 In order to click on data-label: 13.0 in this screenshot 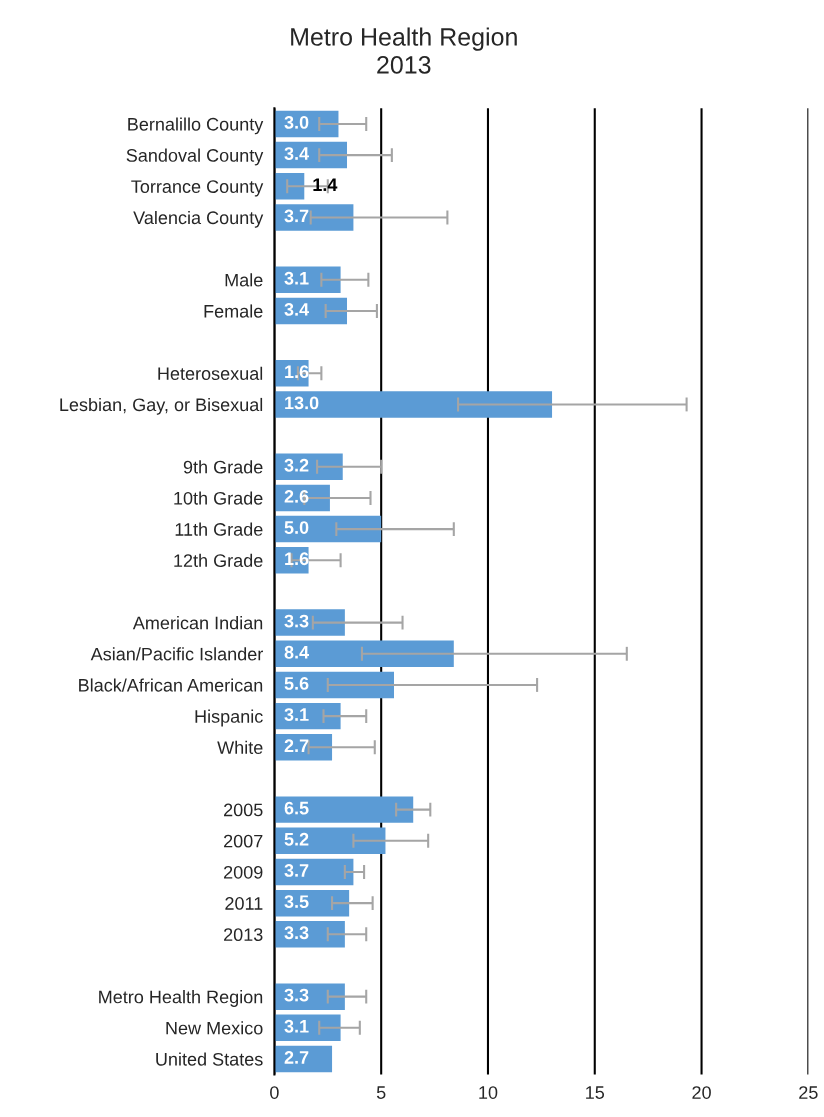, I will do `click(302, 403)`.